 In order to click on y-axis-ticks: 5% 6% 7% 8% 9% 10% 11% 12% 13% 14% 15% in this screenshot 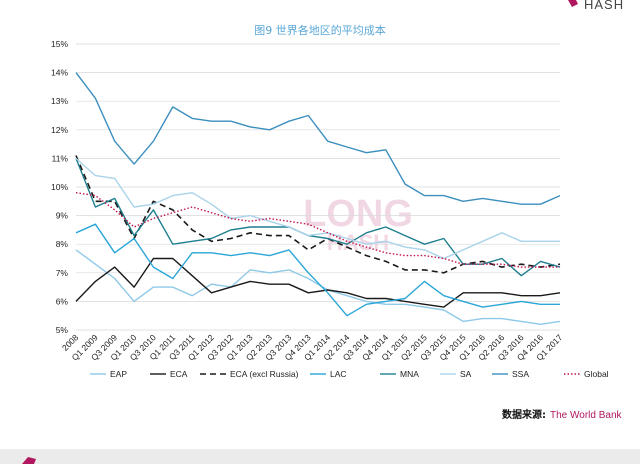, I will do `click(59, 187)`.